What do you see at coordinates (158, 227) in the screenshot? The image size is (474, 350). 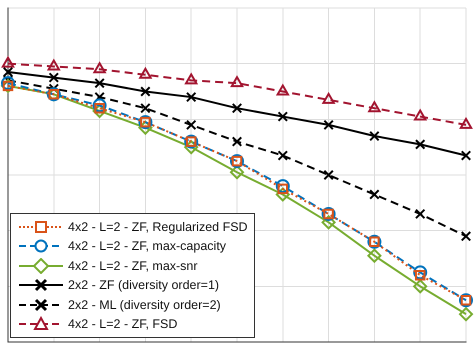 I see `legend-label: 4x2 - L=2 - ZF, Regularized FSD` at bounding box center [158, 227].